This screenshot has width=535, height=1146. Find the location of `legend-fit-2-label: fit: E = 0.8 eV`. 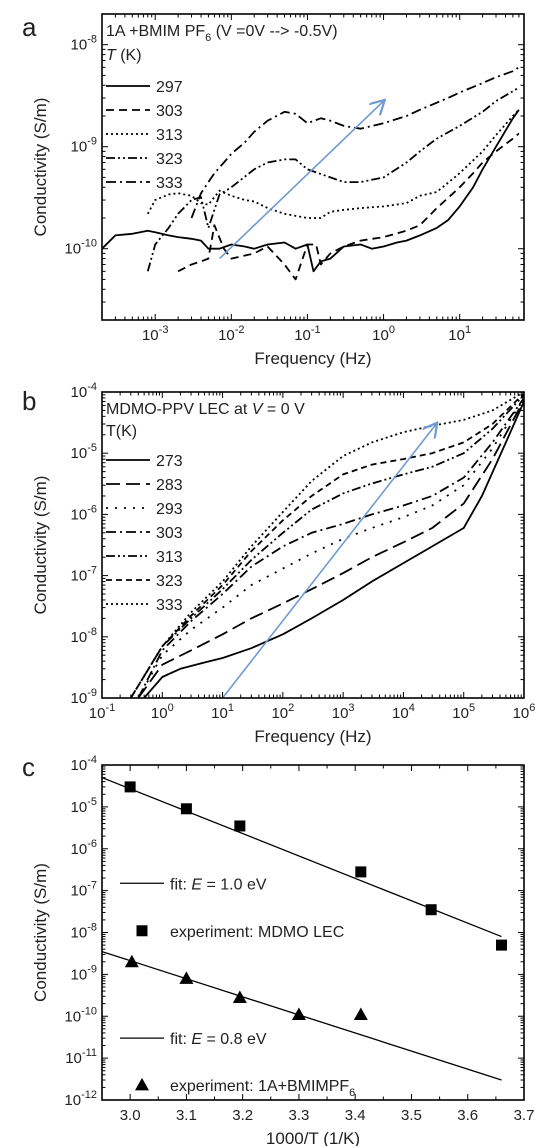

legend-fit-2-label: fit: E = 0.8 eV is located at coordinates (218, 1039).